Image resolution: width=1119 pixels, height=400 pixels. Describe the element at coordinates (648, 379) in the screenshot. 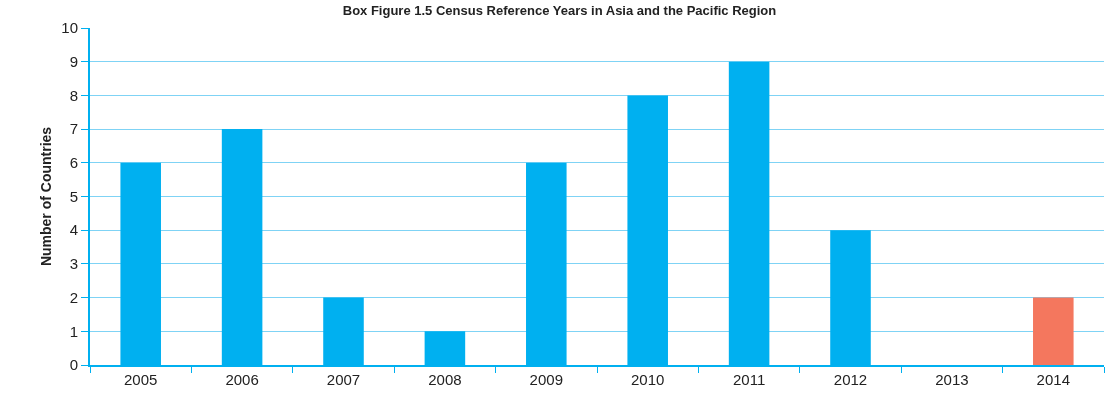

I see `x-tick-label: 2010` at that location.